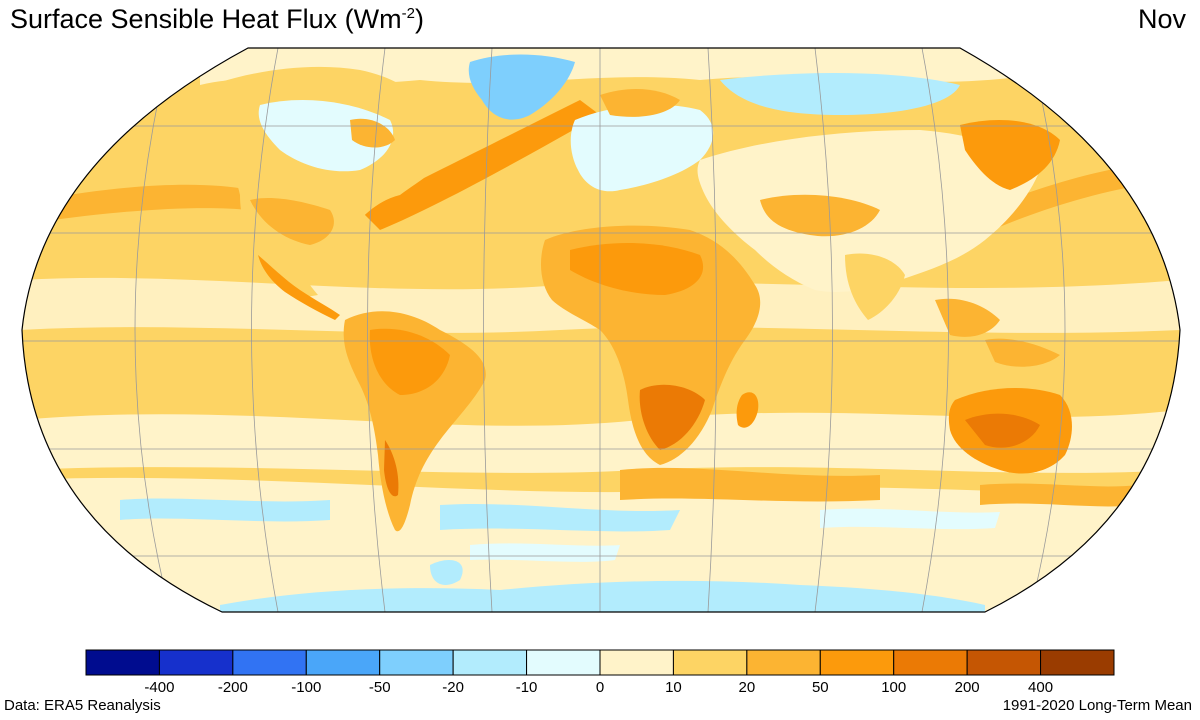 The height and width of the screenshot is (720, 1200). What do you see at coordinates (1040, 687) in the screenshot?
I see `legend-tick-label: 400` at bounding box center [1040, 687].